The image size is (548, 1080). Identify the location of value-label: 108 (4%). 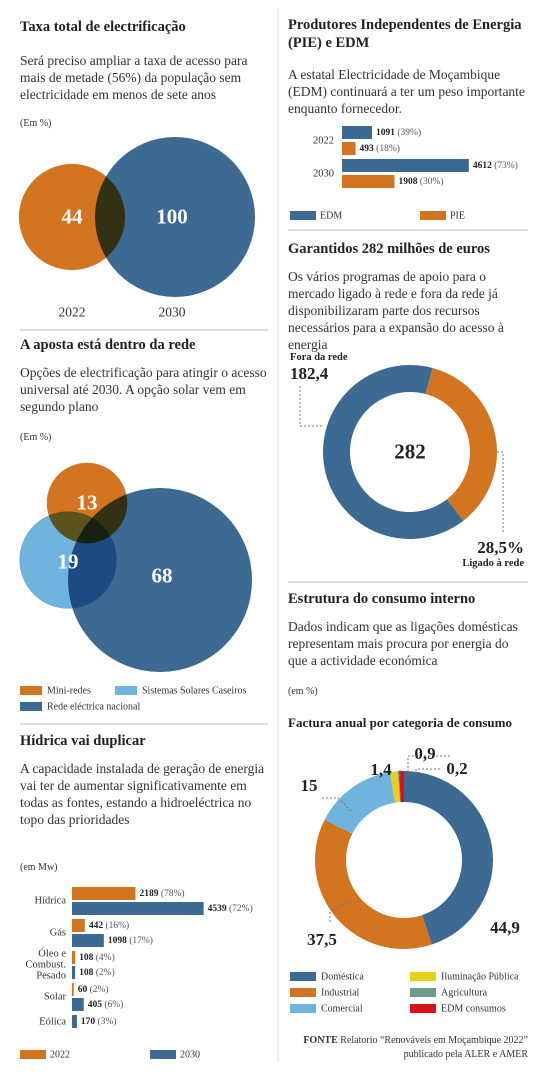
(97, 958).